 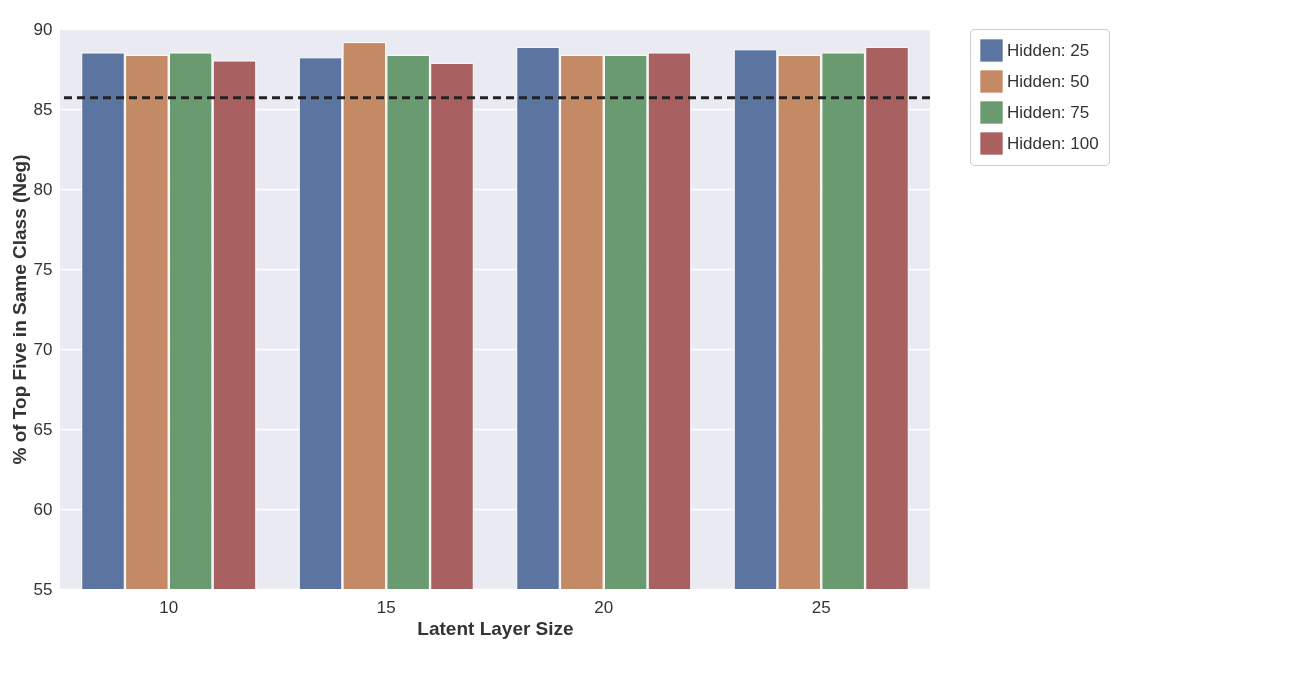 What do you see at coordinates (604, 607) in the screenshot?
I see `x-tick-label: 20` at bounding box center [604, 607].